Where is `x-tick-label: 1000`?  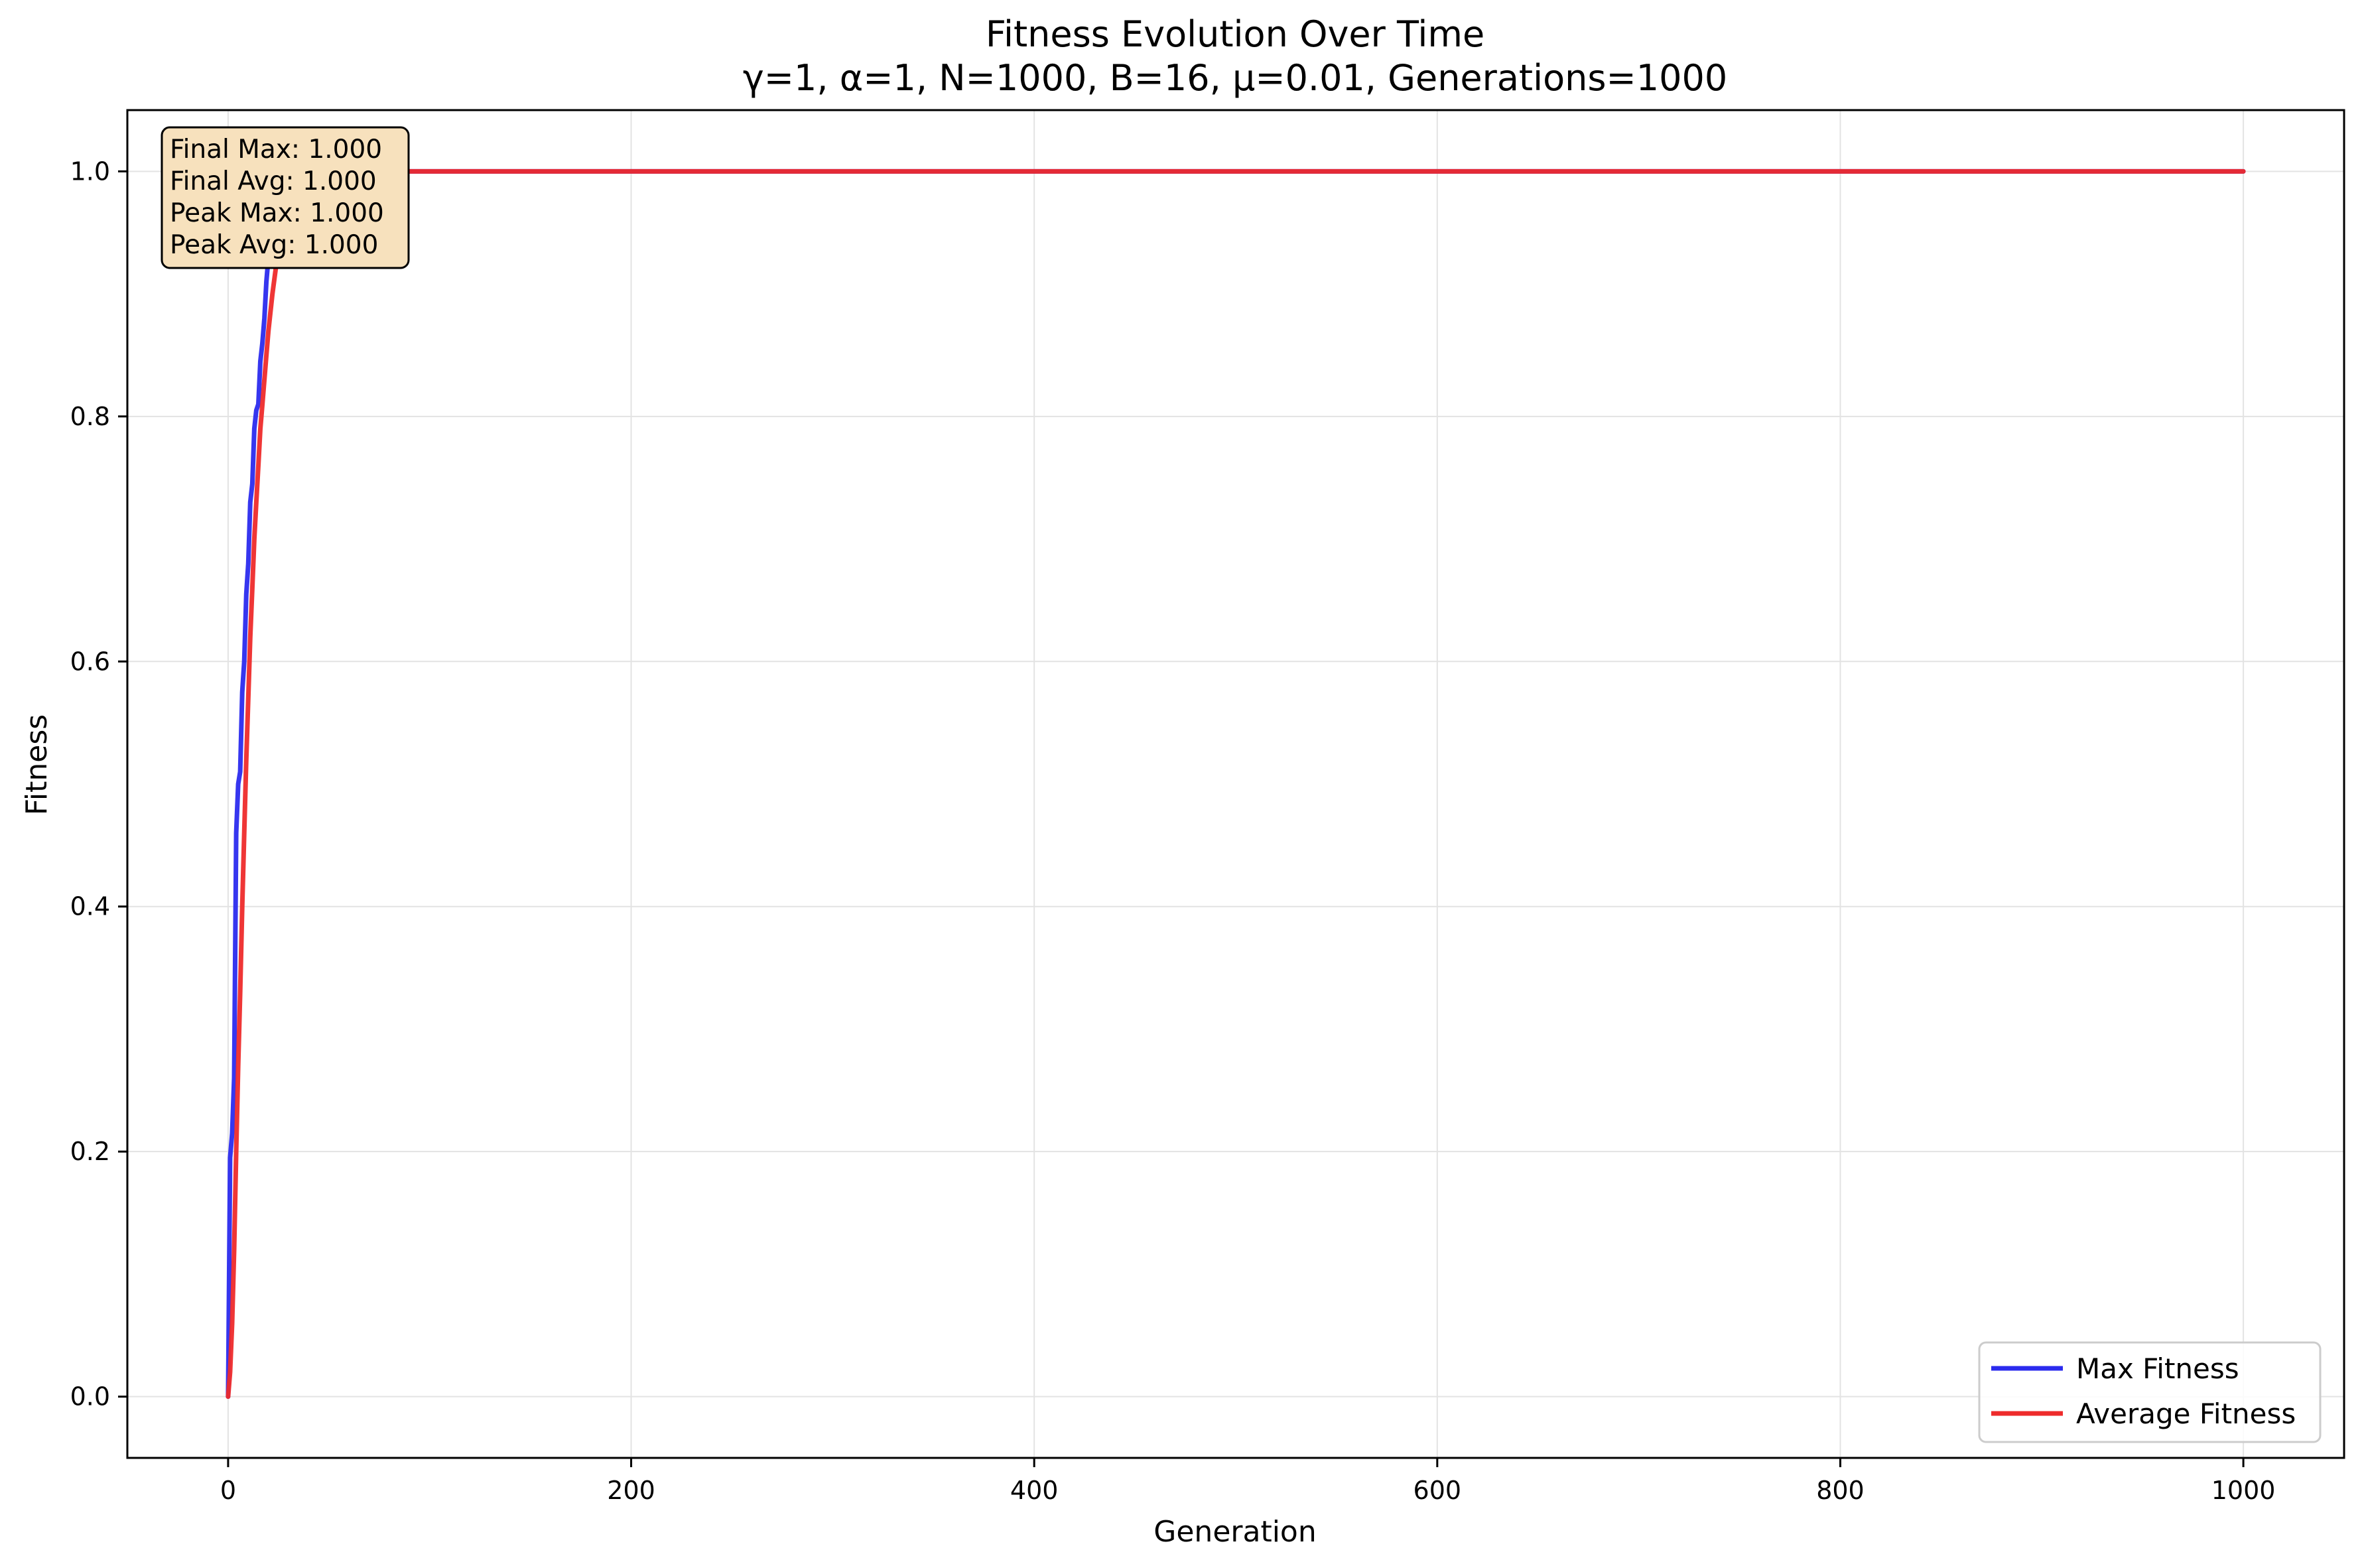 x-tick-label: 1000 is located at coordinates (2243, 1491).